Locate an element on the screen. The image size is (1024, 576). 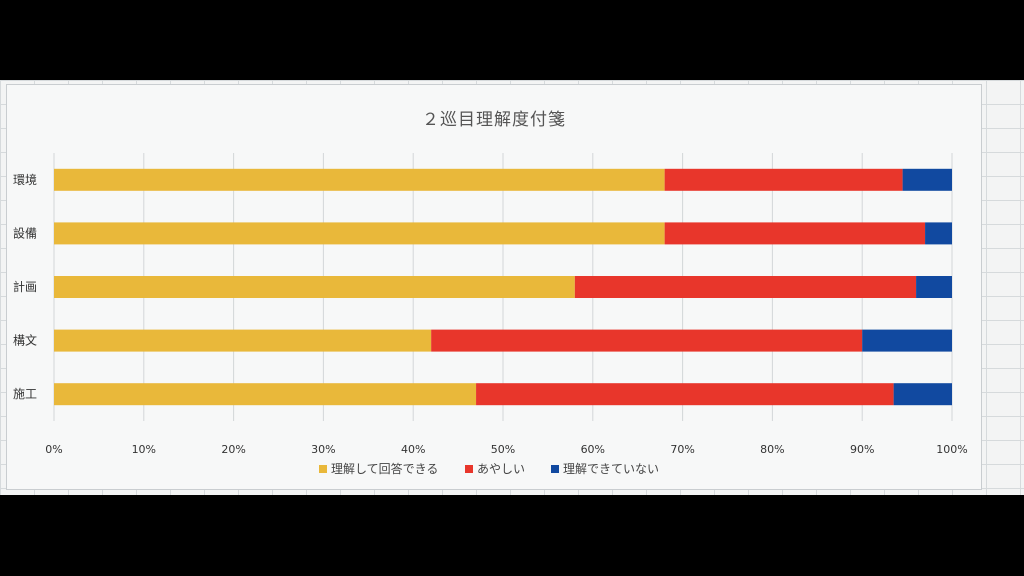
x-tick-label: 90% is located at coordinates (862, 449).